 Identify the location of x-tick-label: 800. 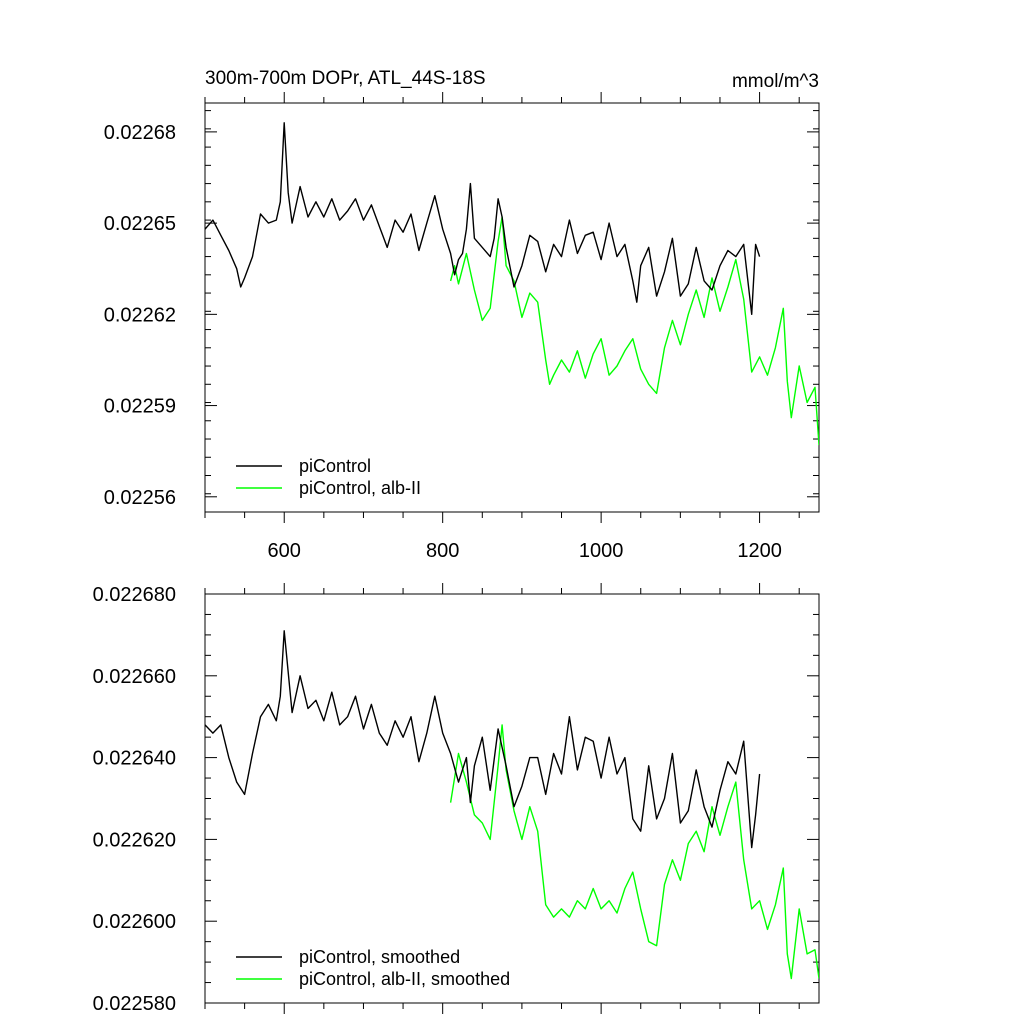
(442, 551).